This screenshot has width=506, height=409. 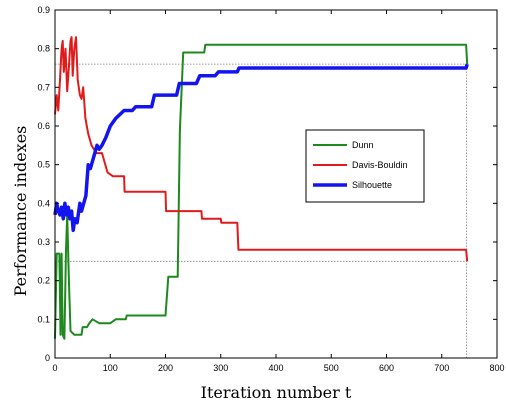 I want to click on y-tick-label: 0.4, so click(x=43, y=203).